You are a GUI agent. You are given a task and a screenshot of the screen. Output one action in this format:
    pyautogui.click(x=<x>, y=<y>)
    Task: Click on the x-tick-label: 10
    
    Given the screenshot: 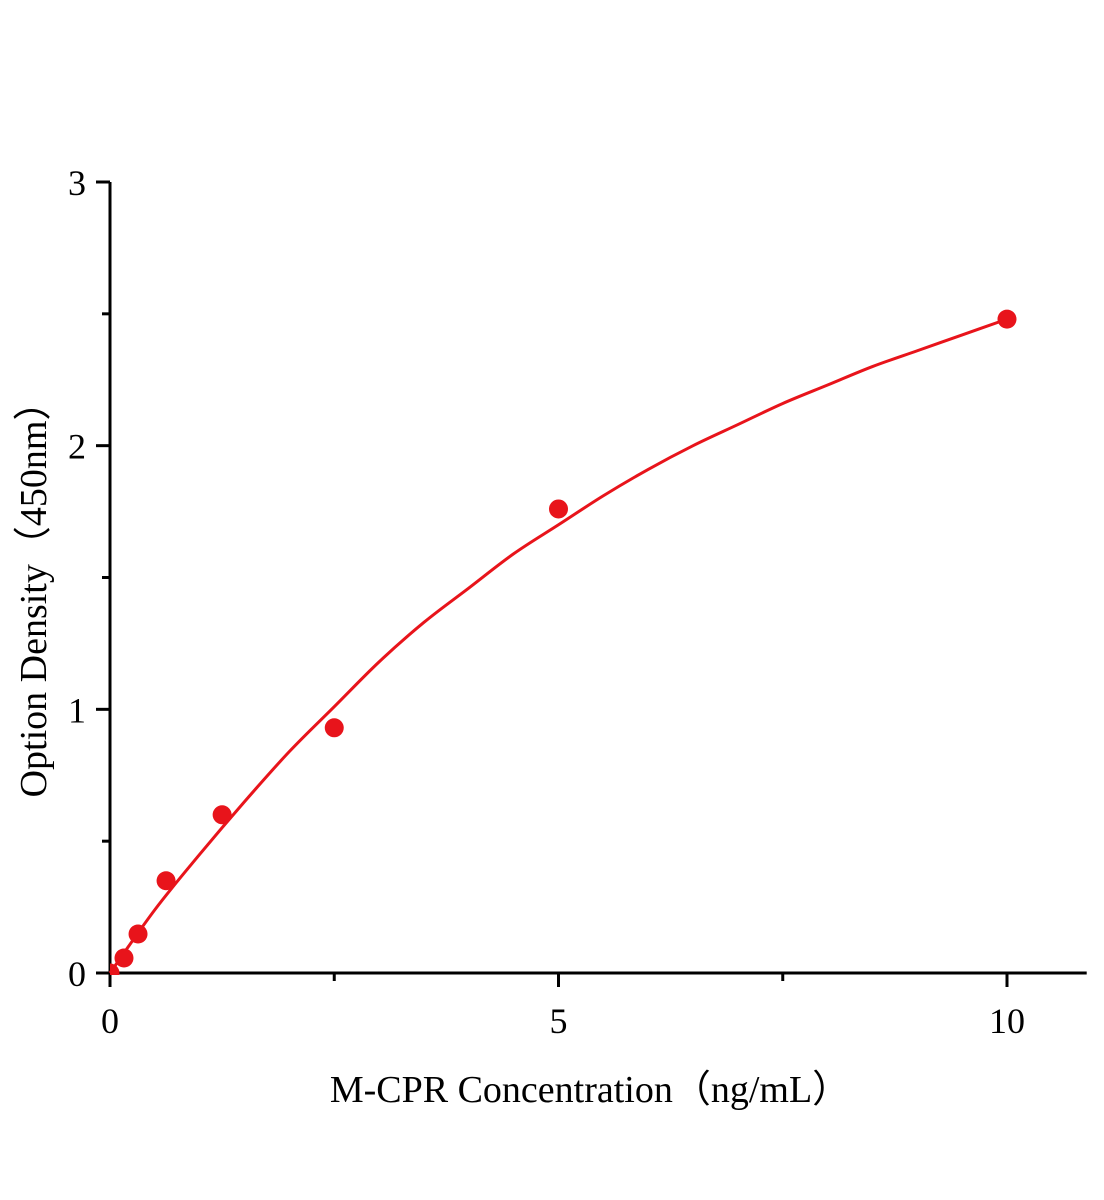 What is the action you would take?
    pyautogui.click(x=1007, y=1021)
    